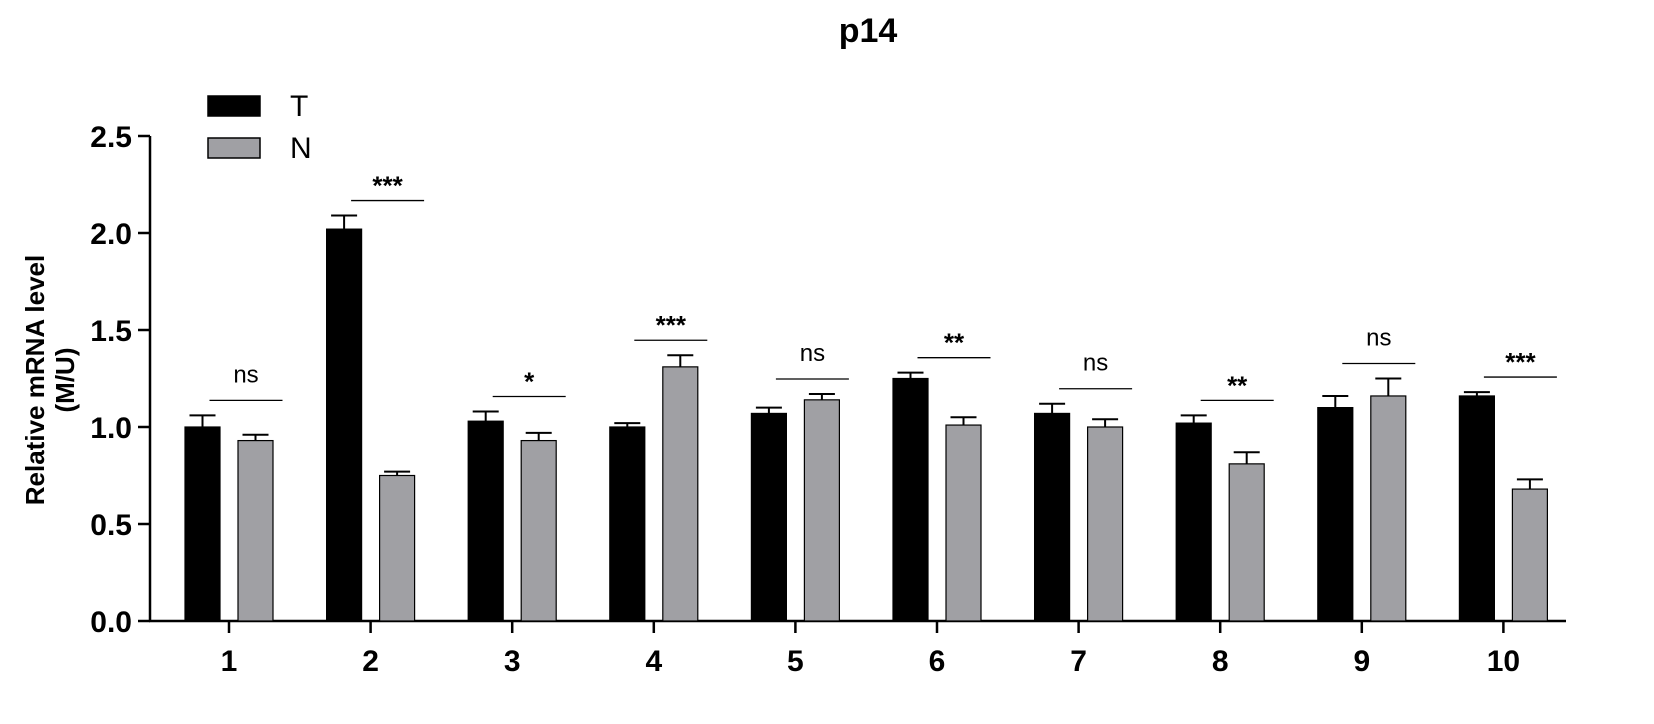 This screenshot has width=1654, height=724. I want to click on x-tick-label: 2, so click(370, 661).